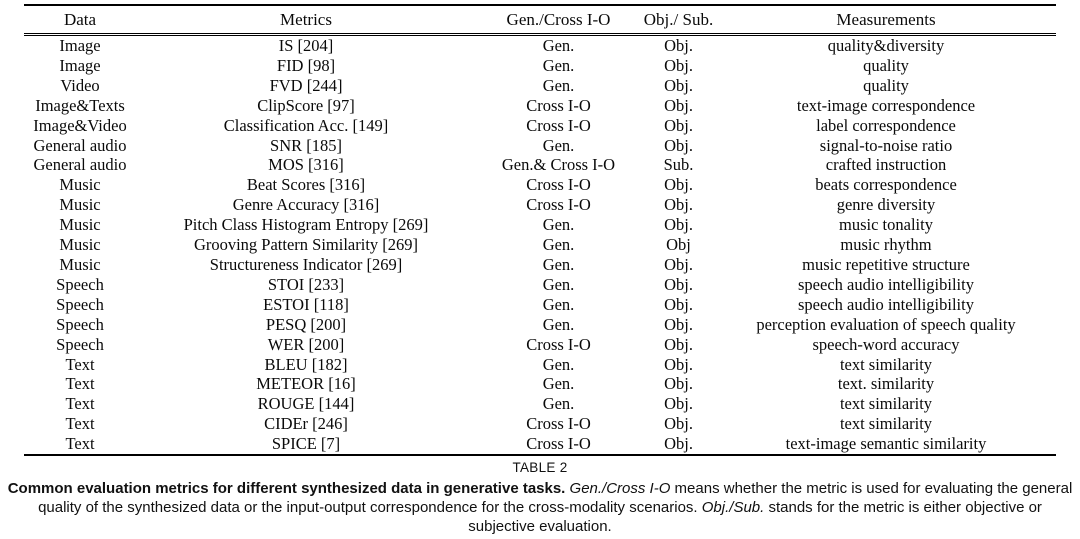 Image resolution: width=1080 pixels, height=539 pixels. Describe the element at coordinates (306, 344) in the screenshot. I see `cell-metric: WER [200]` at that location.